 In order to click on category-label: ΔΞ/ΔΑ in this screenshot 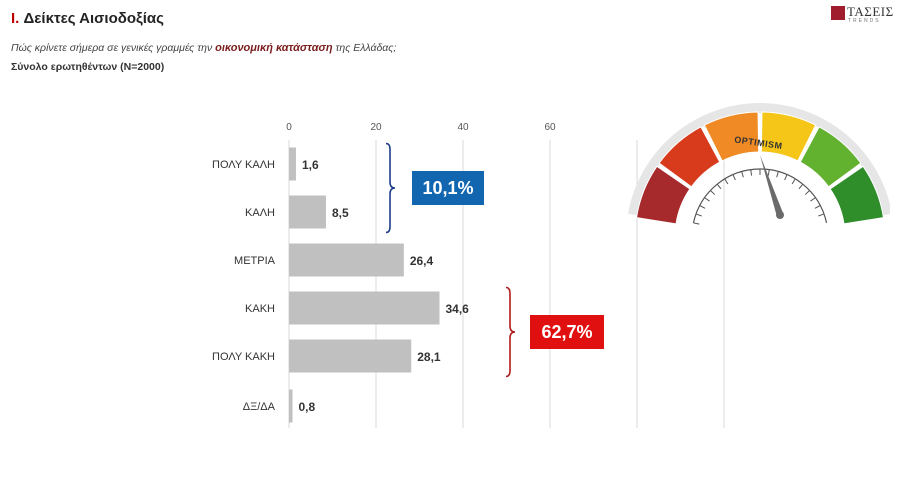, I will do `click(259, 407)`.